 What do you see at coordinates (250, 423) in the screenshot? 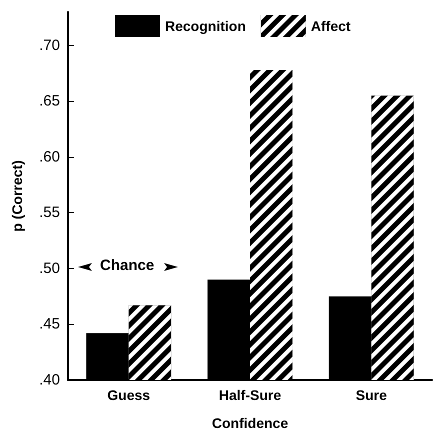
I see `x-axis-title: Confidence` at bounding box center [250, 423].